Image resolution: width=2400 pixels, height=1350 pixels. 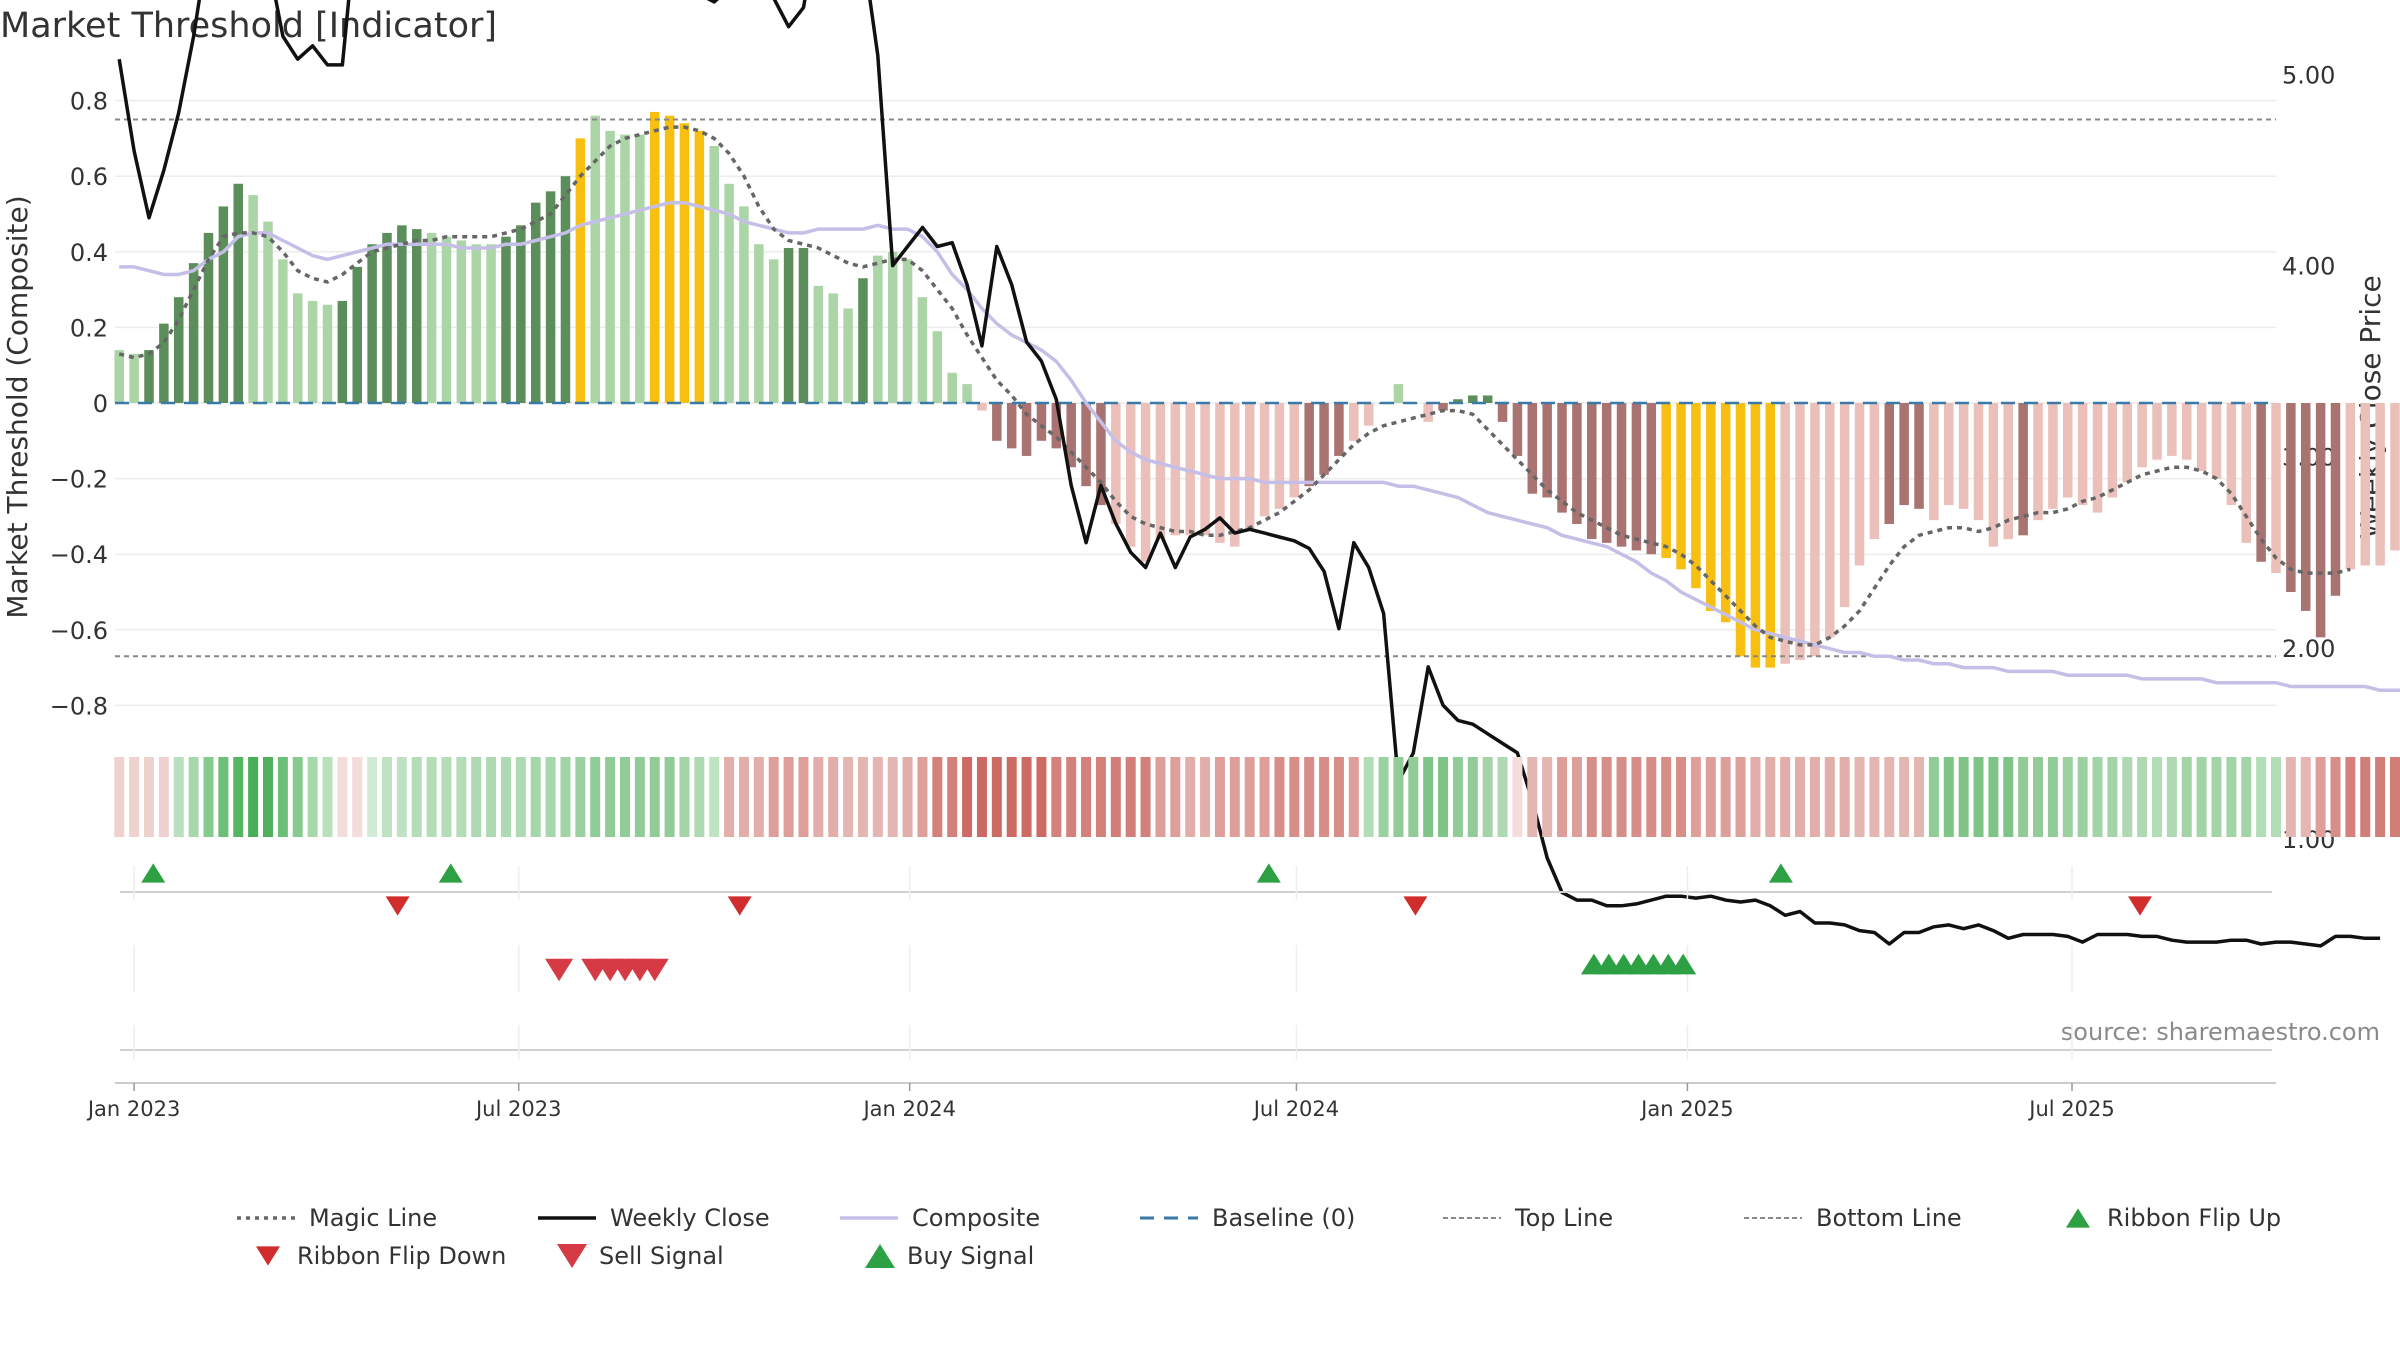 What do you see at coordinates (133, 1109) in the screenshot?
I see `x-tick-label: Jan 2023` at bounding box center [133, 1109].